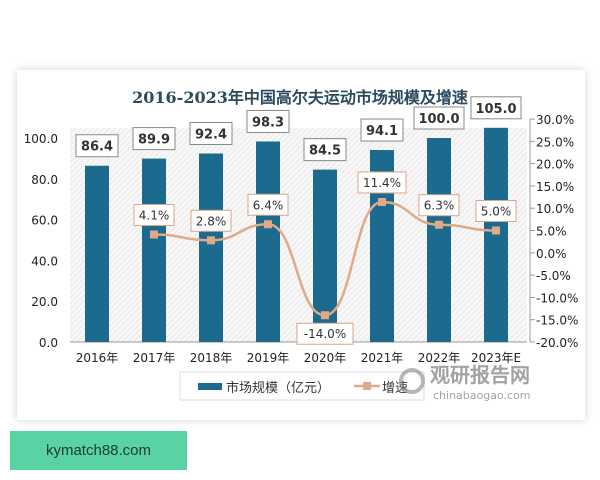 Image resolution: width=600 pixels, height=480 pixels. I want to click on left-tick-label: 100.0, so click(41, 139).